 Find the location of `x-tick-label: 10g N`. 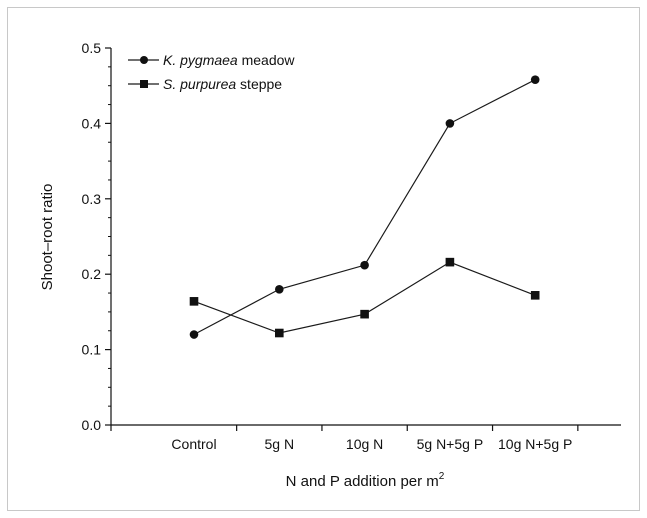

x-tick-label: 10g N is located at coordinates (364, 444).